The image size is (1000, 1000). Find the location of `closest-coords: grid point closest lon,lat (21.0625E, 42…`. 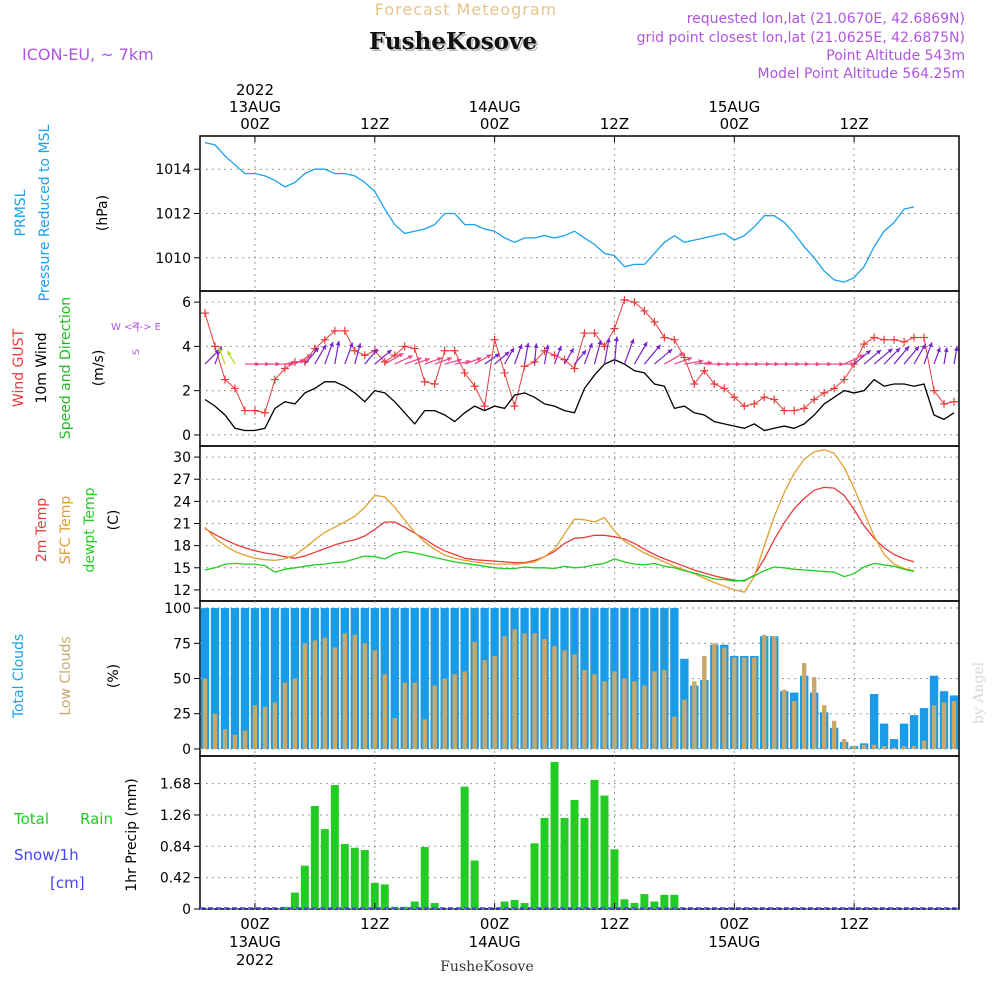

closest-coords: grid point closest lon,lat (21.0625E, 42… is located at coordinates (801, 38).